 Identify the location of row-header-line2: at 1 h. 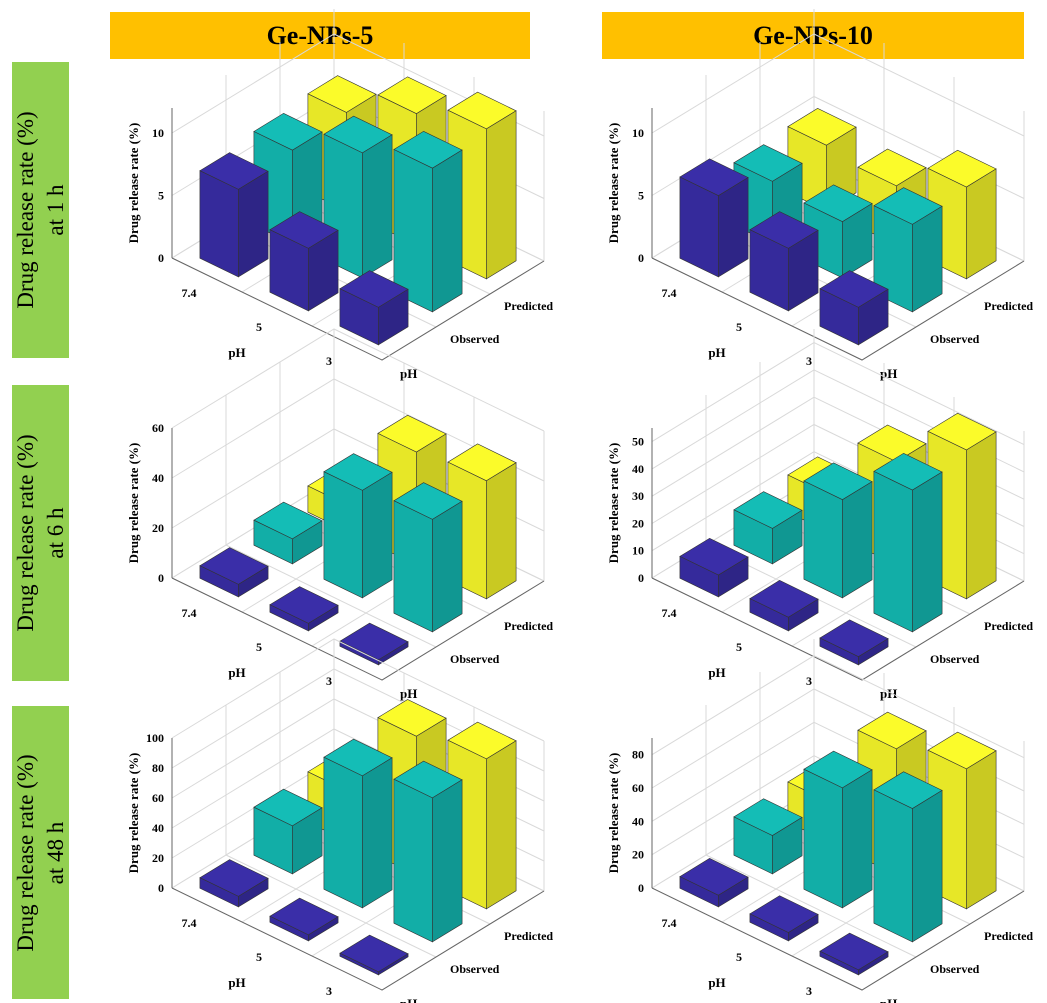
(55, 210).